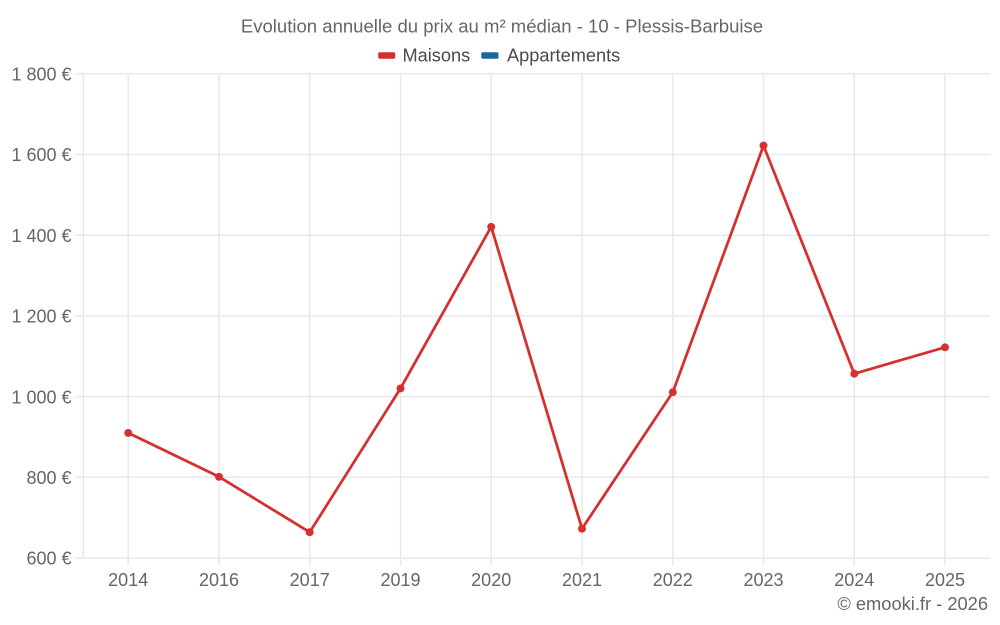 The image size is (1000, 625). What do you see at coordinates (48, 478) in the screenshot?
I see `svg-text: 800 €` at bounding box center [48, 478].